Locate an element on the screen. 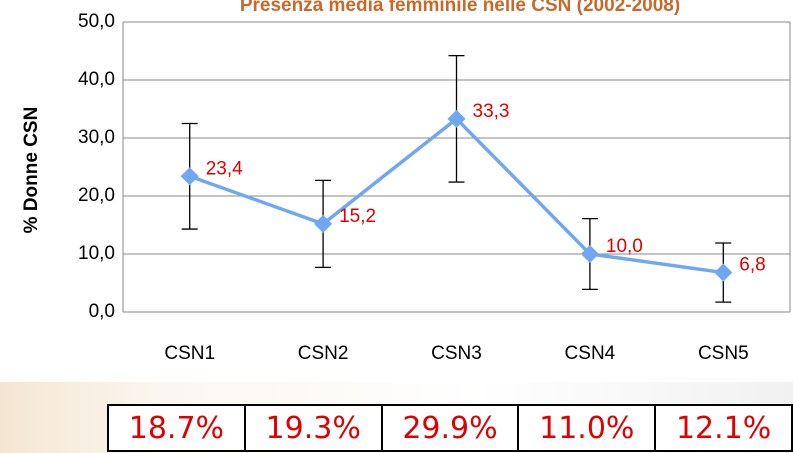 The width and height of the screenshot is (793, 453). data-label: 10,0 is located at coordinates (624, 246).